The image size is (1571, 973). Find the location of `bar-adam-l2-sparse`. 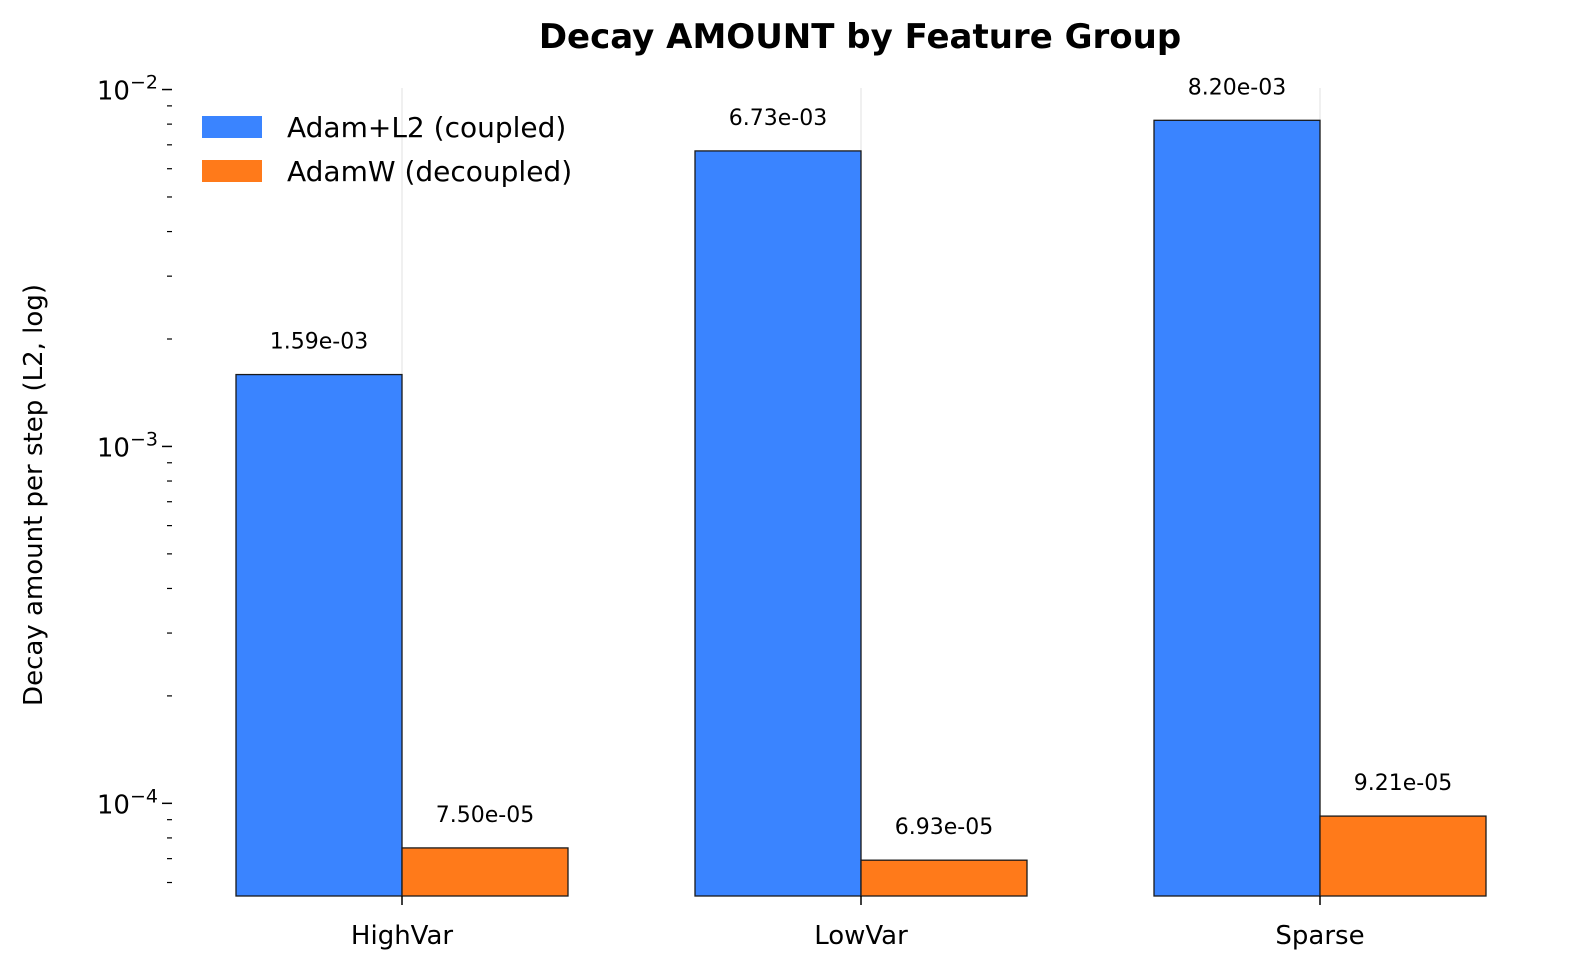

bar-adam-l2-sparse is located at coordinates (1237, 508).